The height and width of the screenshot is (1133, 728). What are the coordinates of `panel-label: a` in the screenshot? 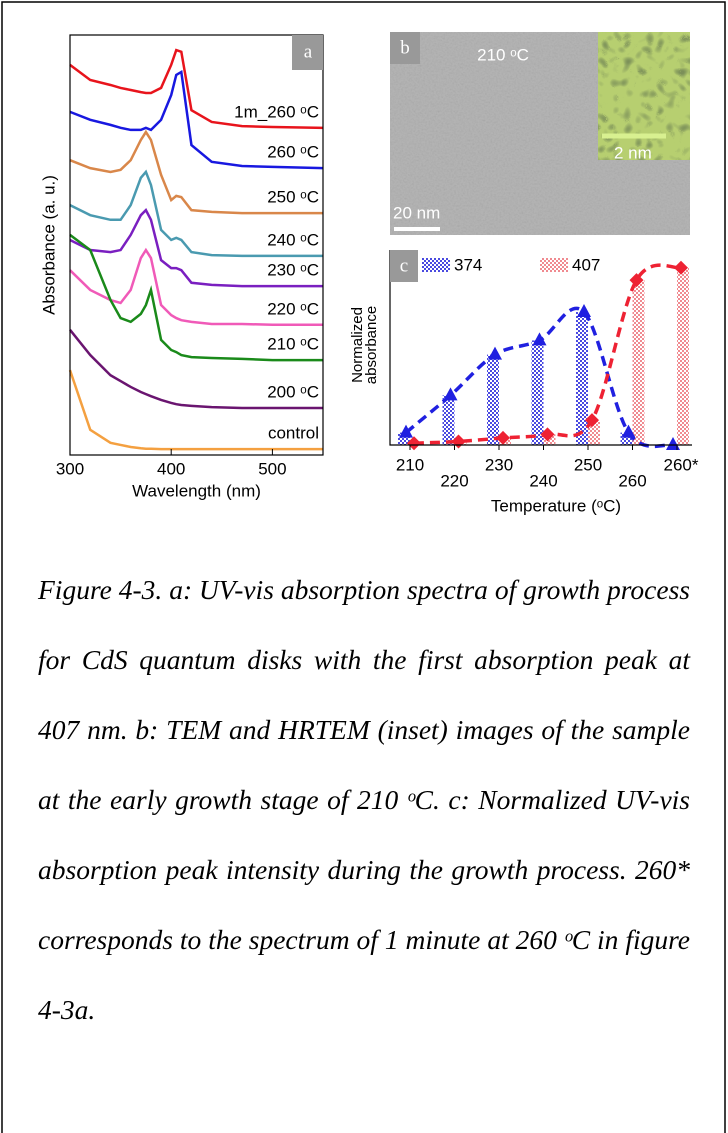 It's located at (308, 51).